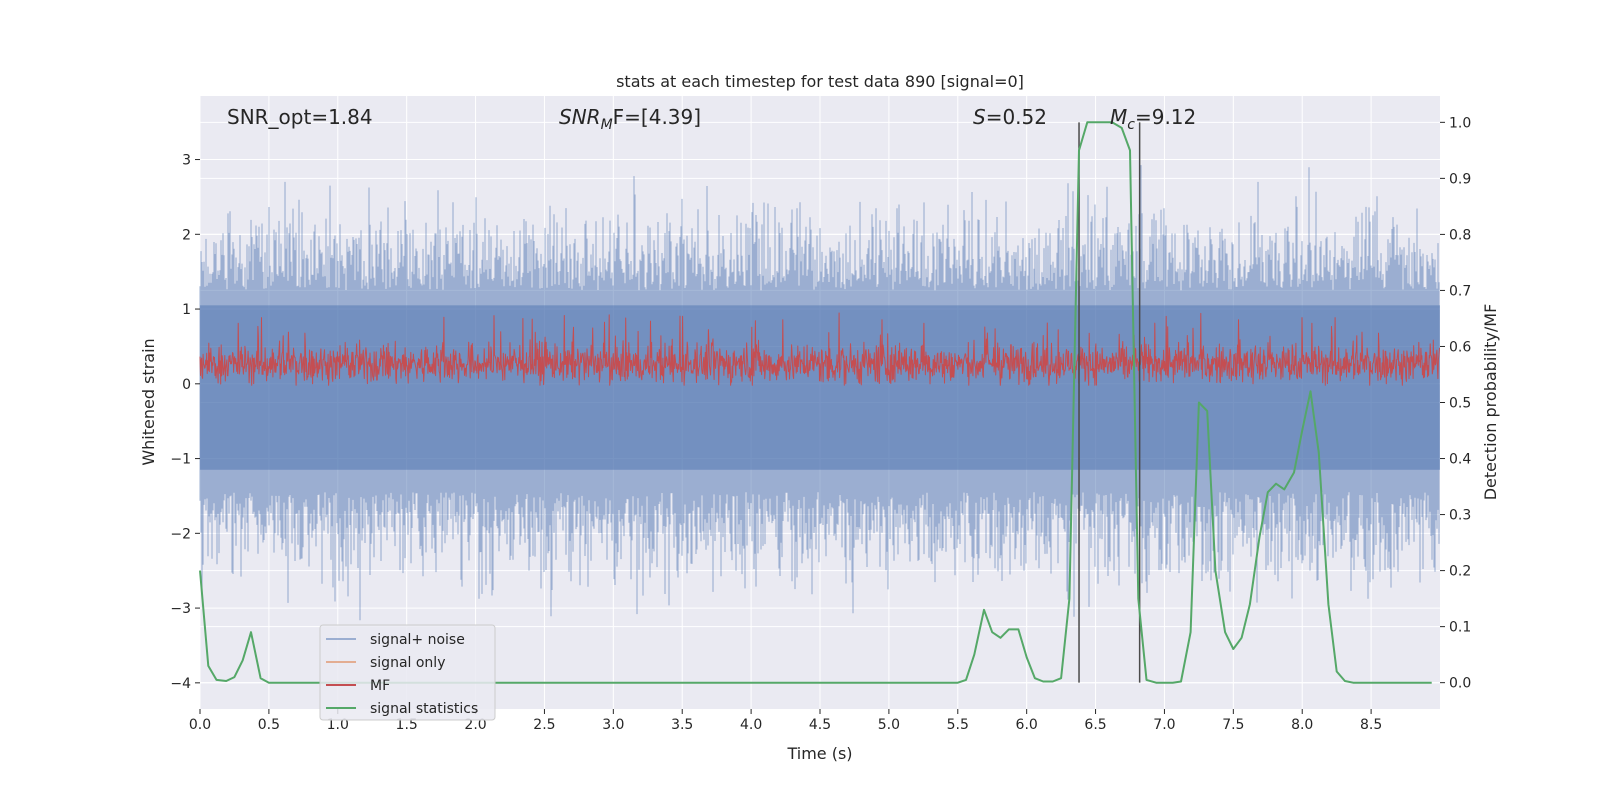 The width and height of the screenshot is (1600, 800). Describe the element at coordinates (1460, 684) in the screenshot. I see `y2-tick-label-10: 0.0` at that location.